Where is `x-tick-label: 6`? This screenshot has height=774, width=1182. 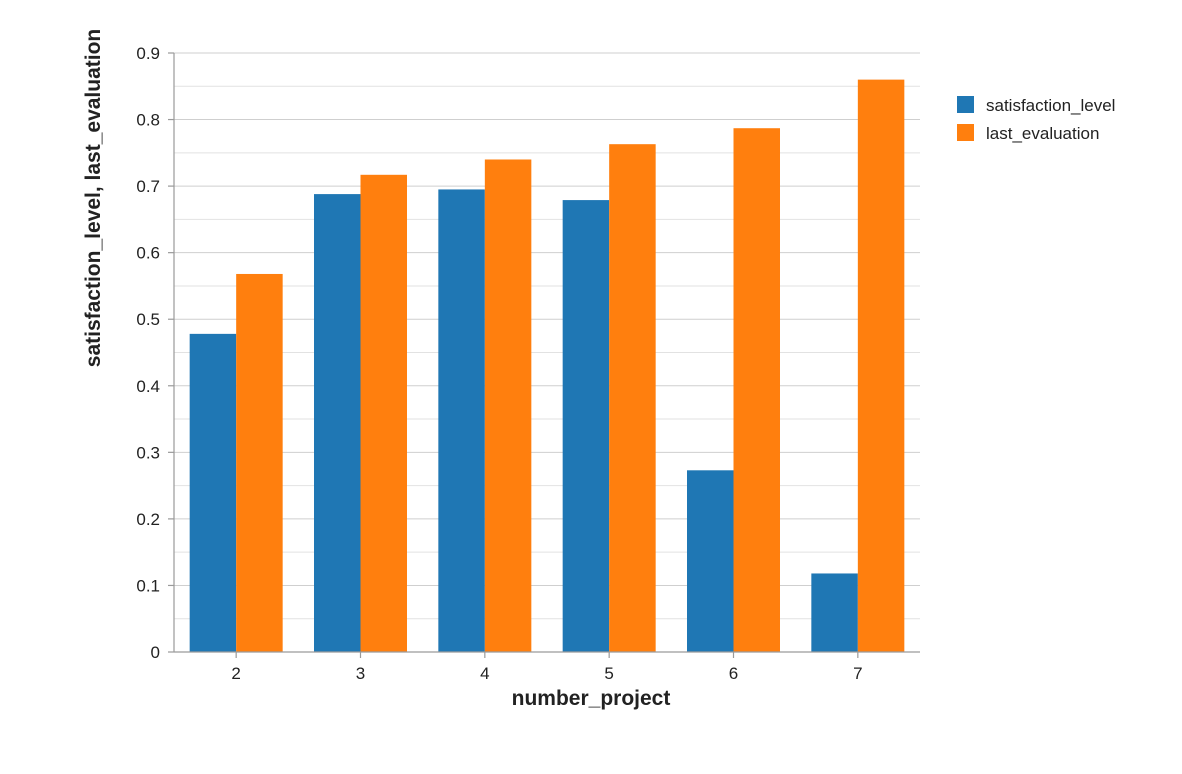
x-tick-label: 6 is located at coordinates (733, 673).